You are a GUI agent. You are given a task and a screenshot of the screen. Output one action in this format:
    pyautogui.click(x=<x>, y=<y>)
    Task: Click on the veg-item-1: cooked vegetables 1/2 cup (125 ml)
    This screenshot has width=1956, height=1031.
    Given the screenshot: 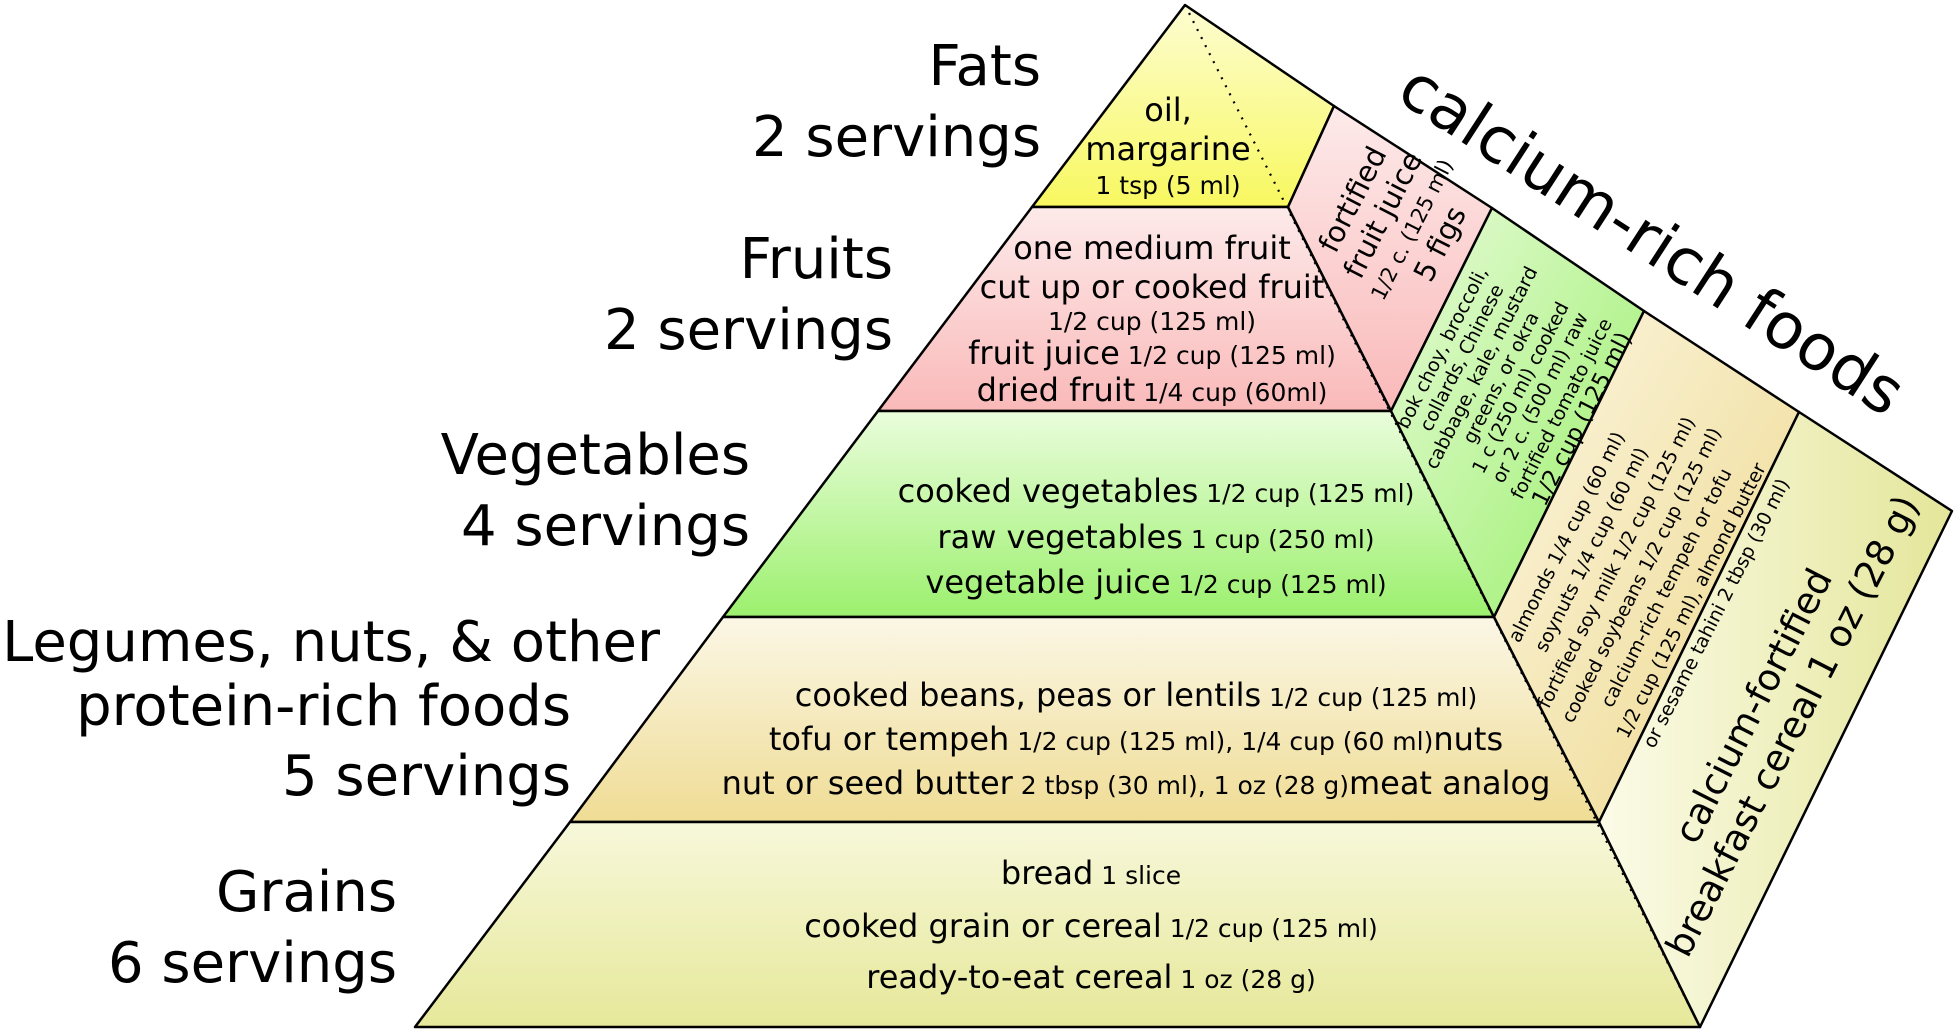 What is the action you would take?
    pyautogui.click(x=1156, y=491)
    